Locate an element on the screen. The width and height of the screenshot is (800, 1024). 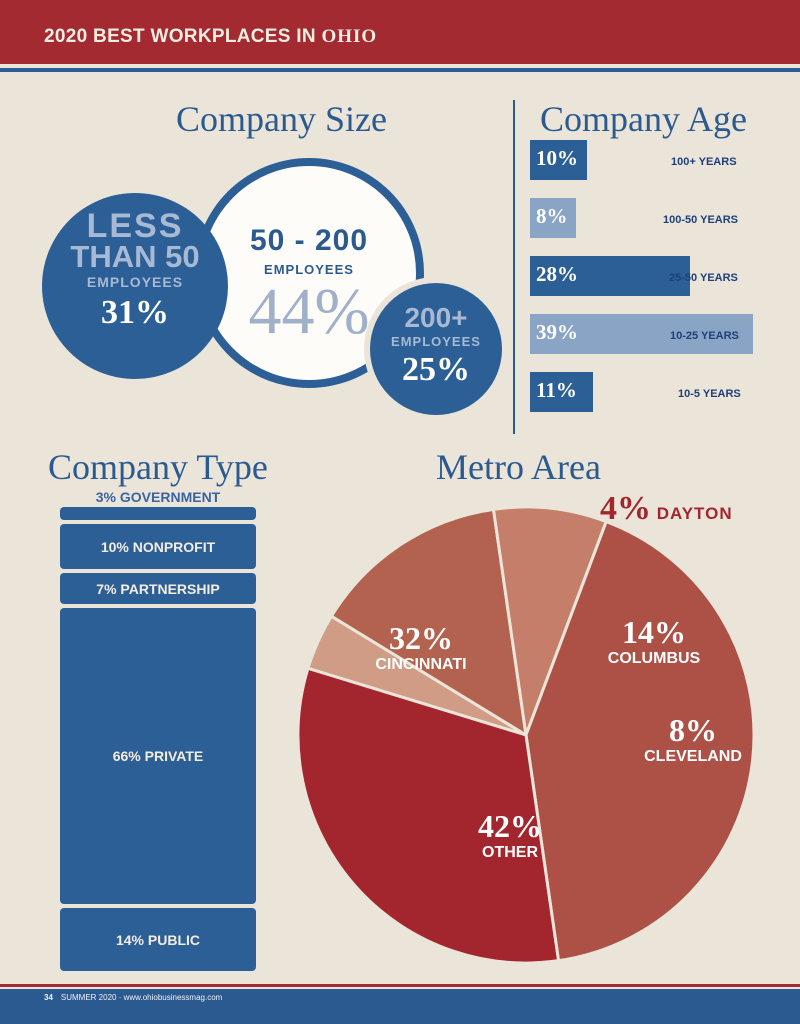
age-bar-label: 10-5 YEARS is located at coordinates (709, 394).